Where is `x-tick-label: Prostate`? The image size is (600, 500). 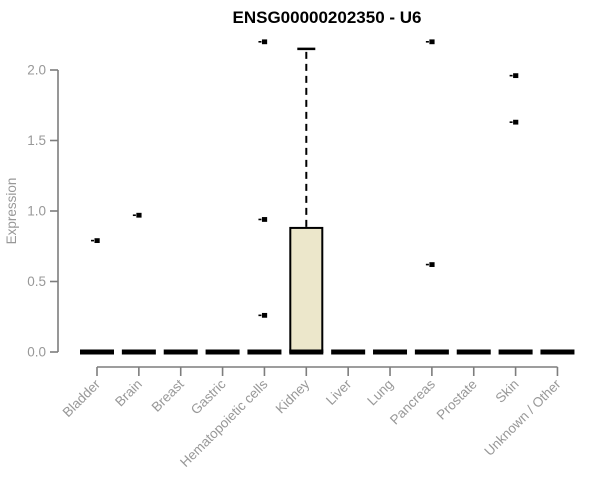 x-tick-label: Prostate is located at coordinates (457, 400).